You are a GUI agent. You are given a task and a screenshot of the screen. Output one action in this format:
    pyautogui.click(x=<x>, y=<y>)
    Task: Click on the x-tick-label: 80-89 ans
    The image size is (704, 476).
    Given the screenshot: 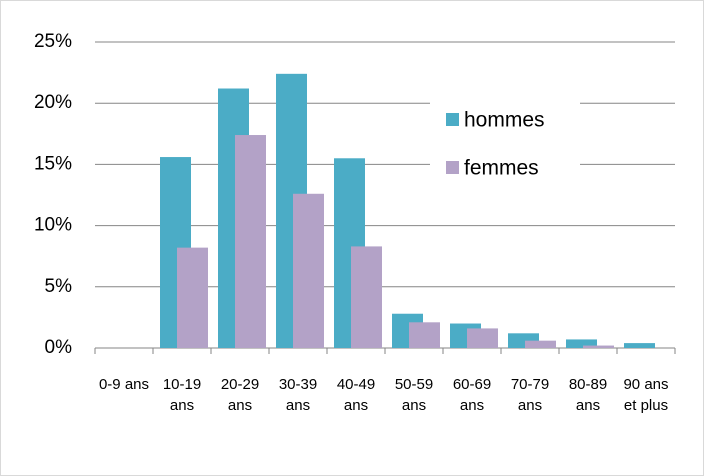 What is the action you would take?
    pyautogui.click(x=588, y=395)
    